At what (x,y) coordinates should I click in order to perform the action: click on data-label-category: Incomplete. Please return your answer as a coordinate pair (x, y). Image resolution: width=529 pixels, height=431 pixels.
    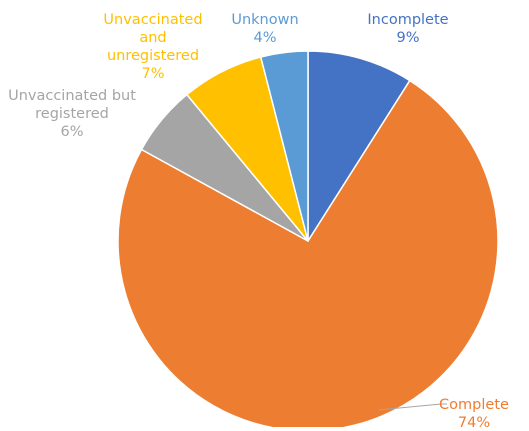
    Looking at the image, I should click on (407, 20).